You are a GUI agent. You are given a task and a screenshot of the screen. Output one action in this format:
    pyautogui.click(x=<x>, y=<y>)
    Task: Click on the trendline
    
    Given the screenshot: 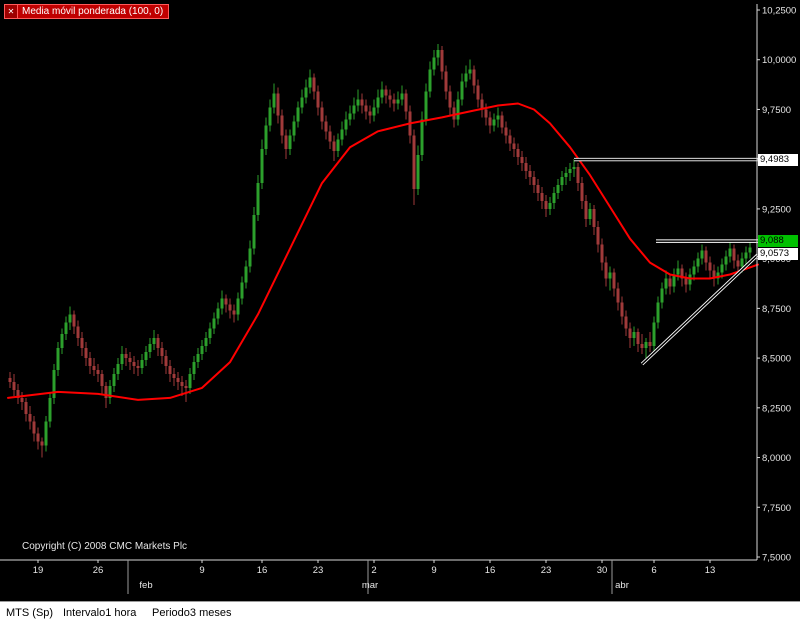 What is the action you would take?
    pyautogui.click(x=700, y=309)
    